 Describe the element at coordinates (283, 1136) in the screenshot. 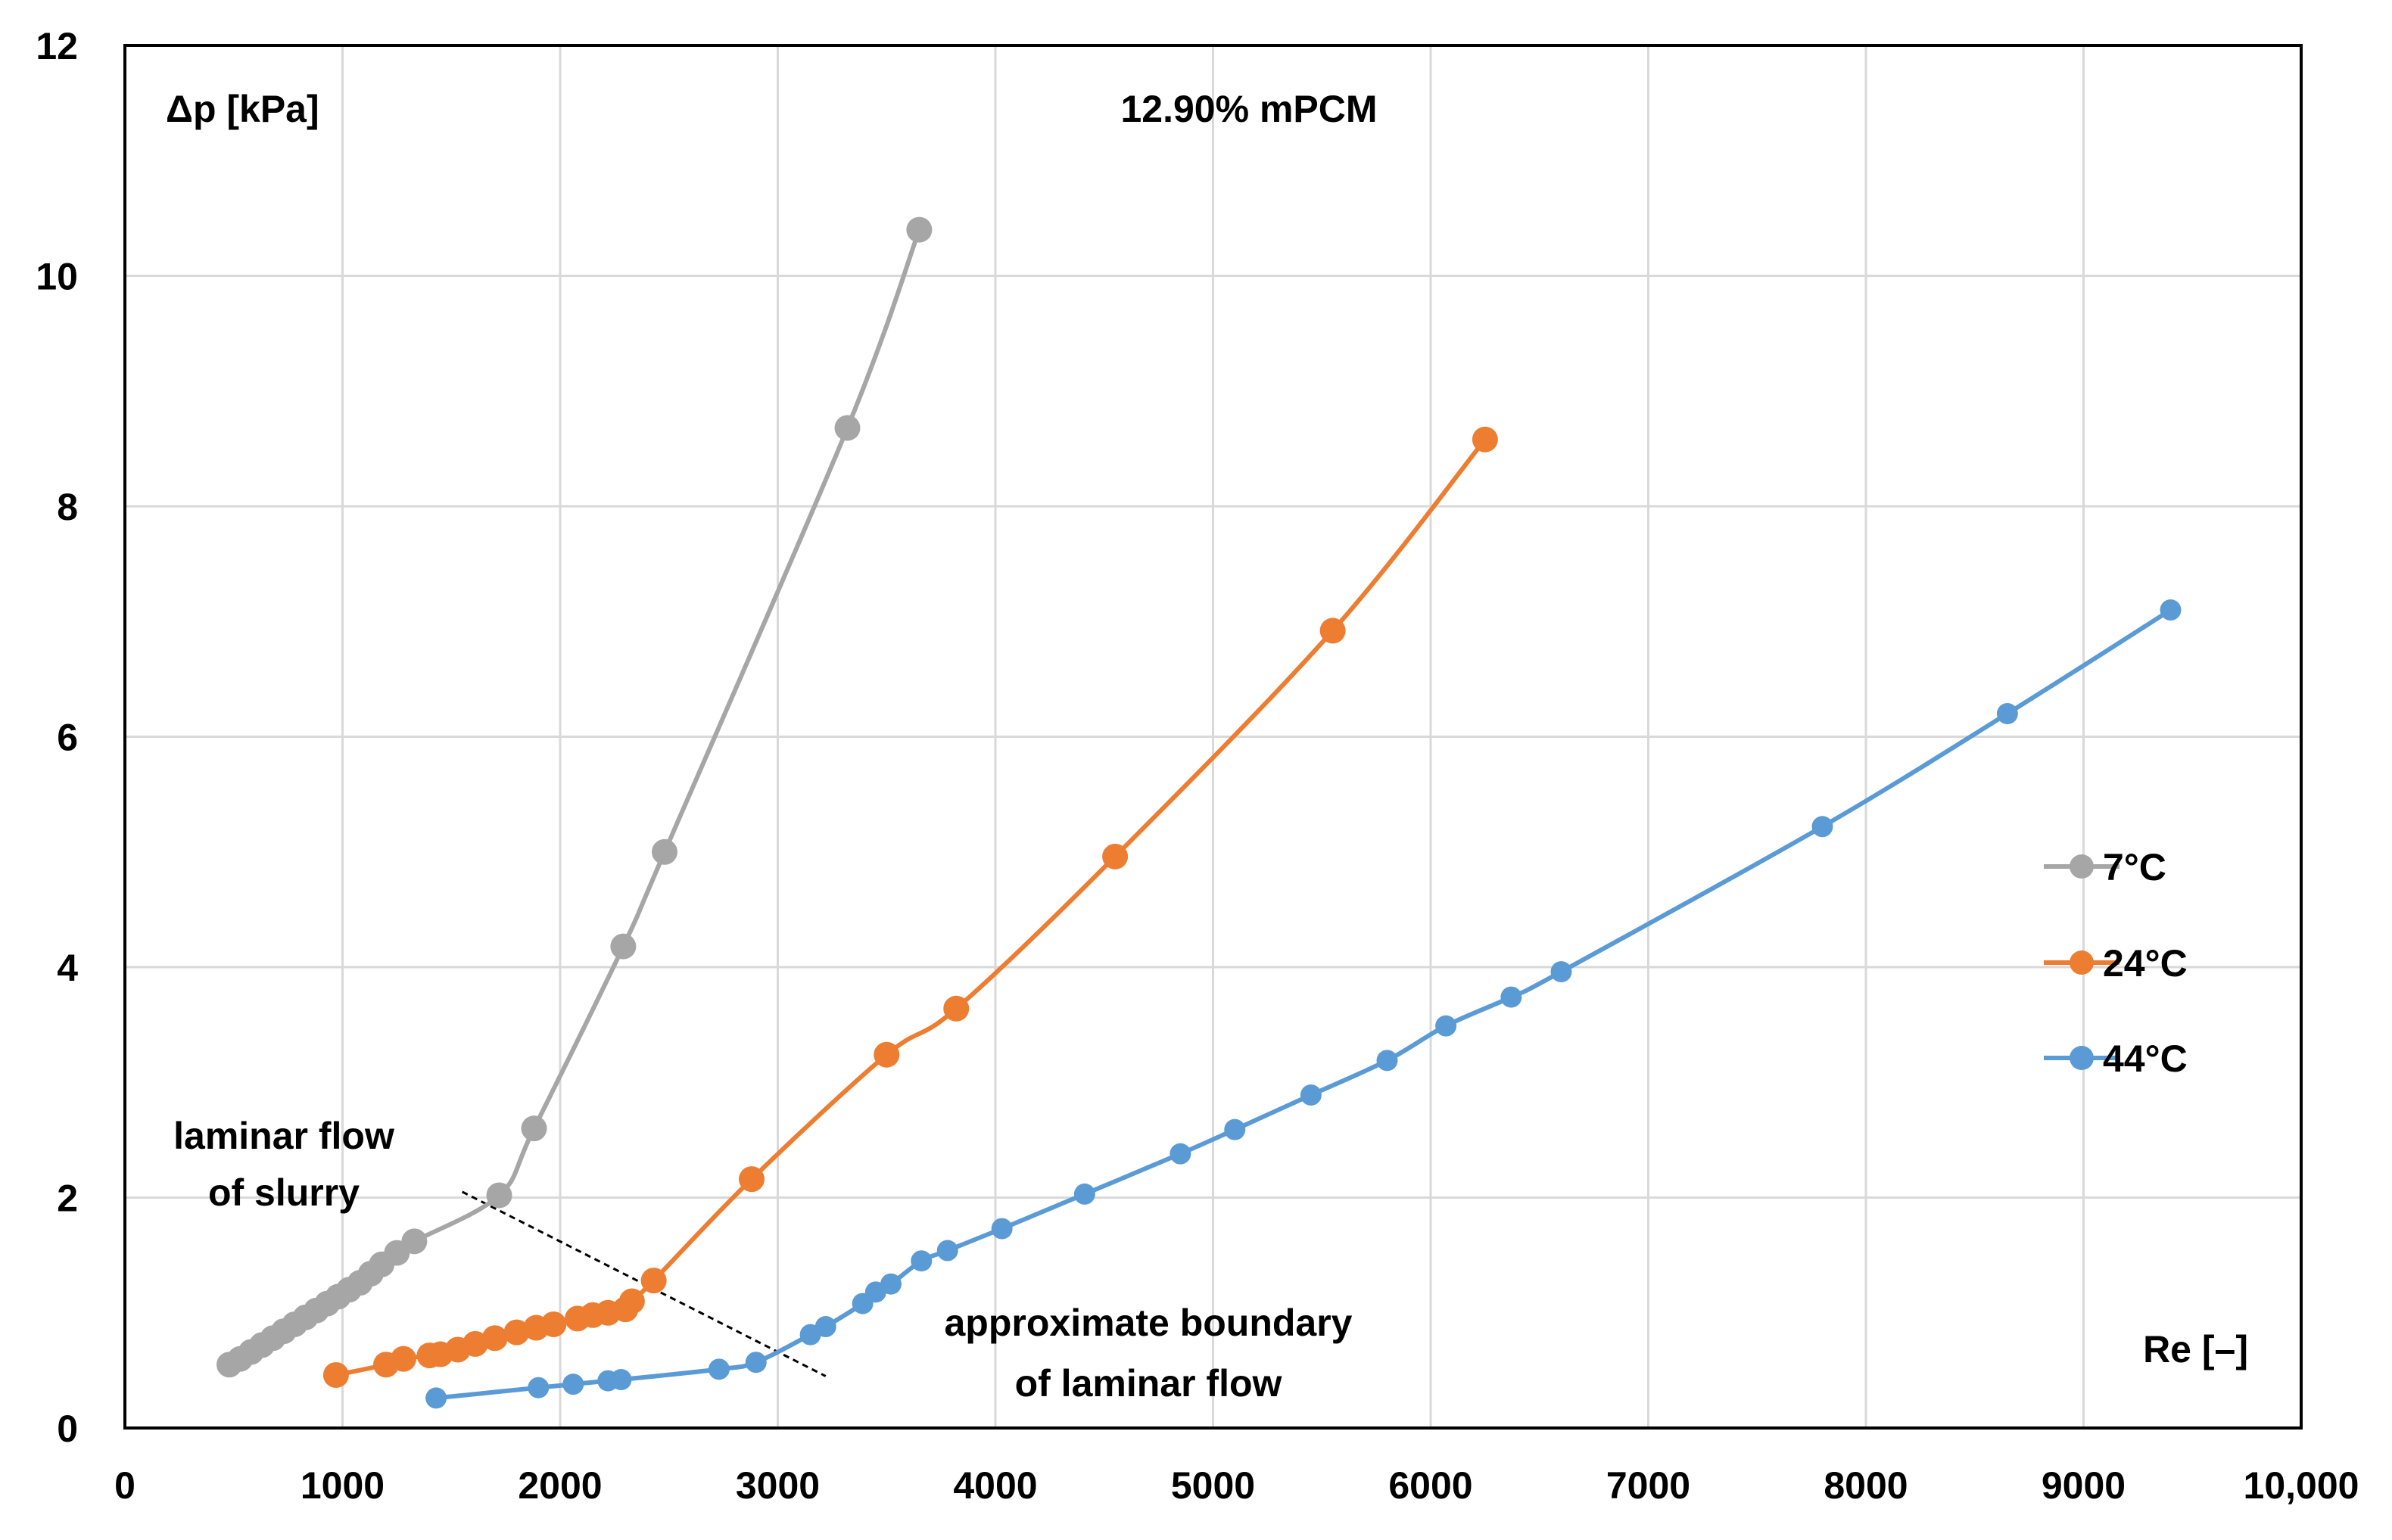

I see `laminar-flow-label-line1: laminar flow` at that location.